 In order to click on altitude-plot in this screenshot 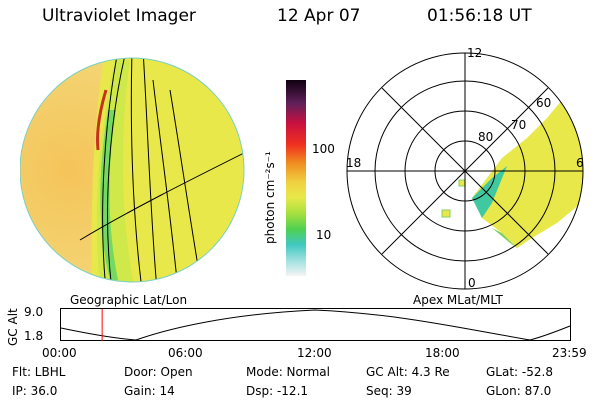, I will do `click(315, 324)`.